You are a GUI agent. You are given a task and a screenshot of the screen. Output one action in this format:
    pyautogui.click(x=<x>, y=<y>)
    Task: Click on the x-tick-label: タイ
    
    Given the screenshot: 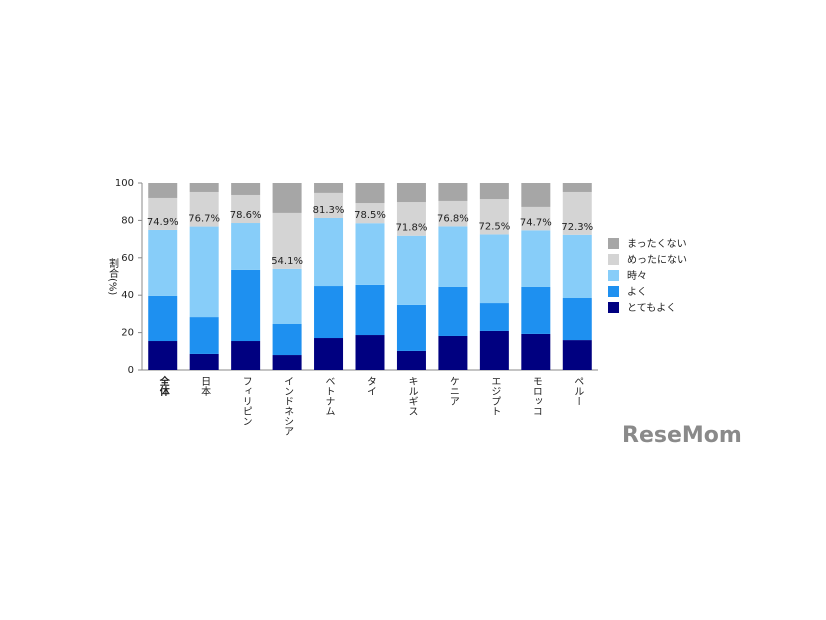 What is the action you would take?
    pyautogui.click(x=371, y=386)
    